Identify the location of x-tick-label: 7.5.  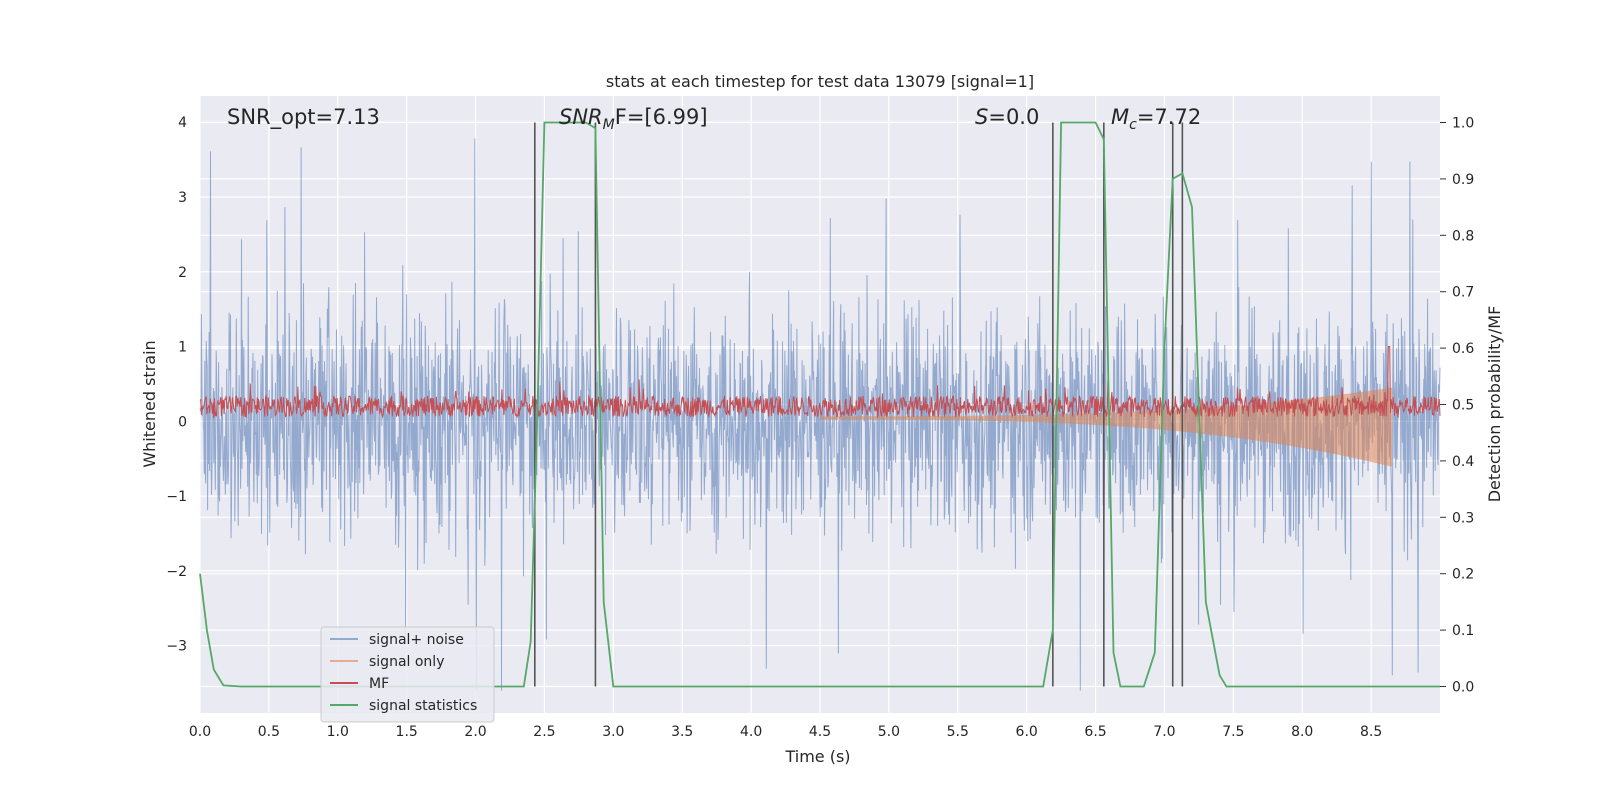
(1233, 732).